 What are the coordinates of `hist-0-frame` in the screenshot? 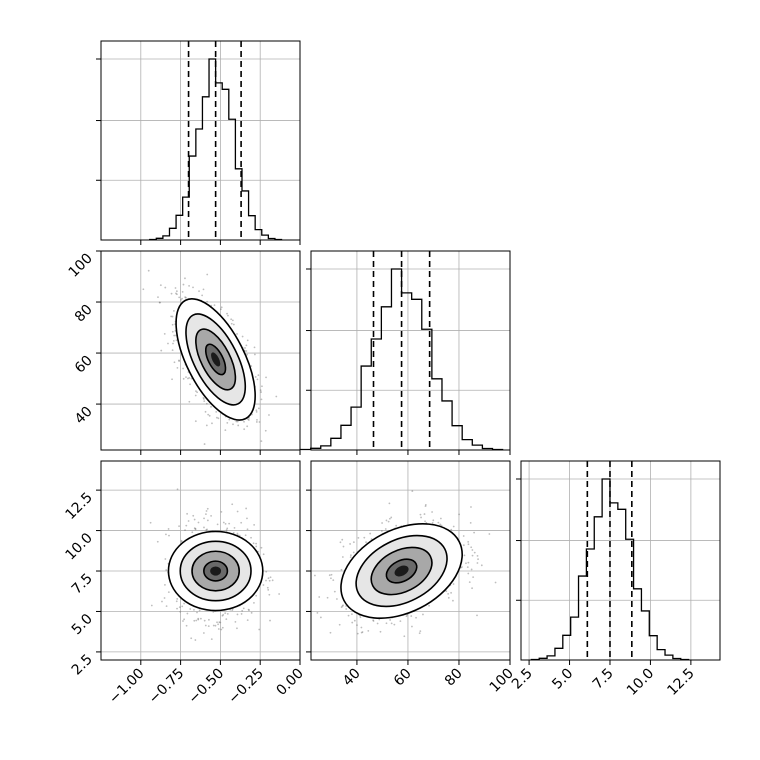 It's located at (200, 140).